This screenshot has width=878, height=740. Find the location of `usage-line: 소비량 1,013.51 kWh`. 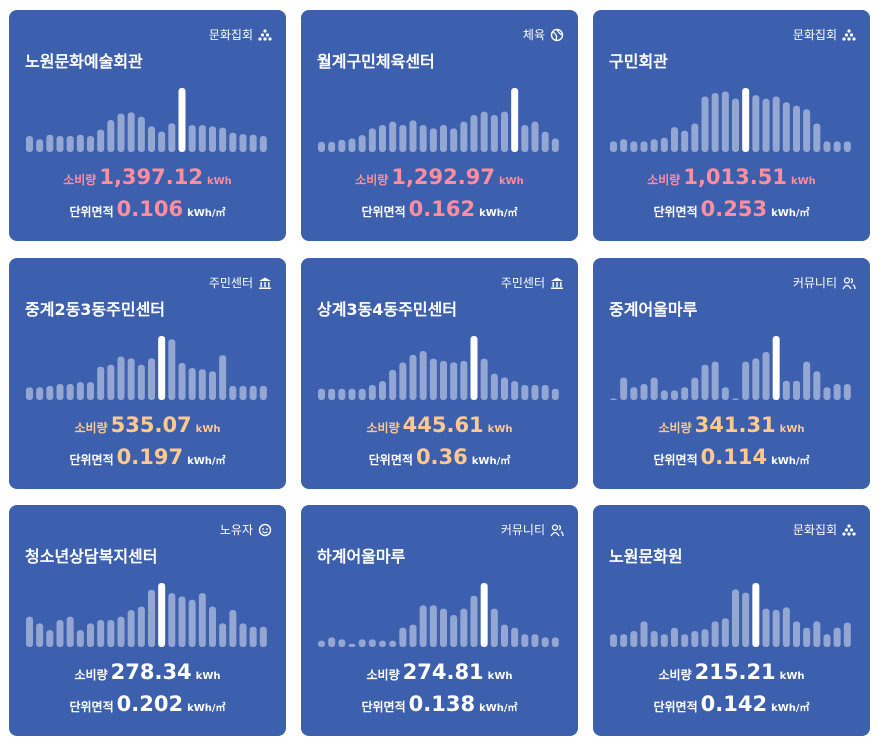

usage-line: 소비량 1,013.51 kWh is located at coordinates (731, 177).